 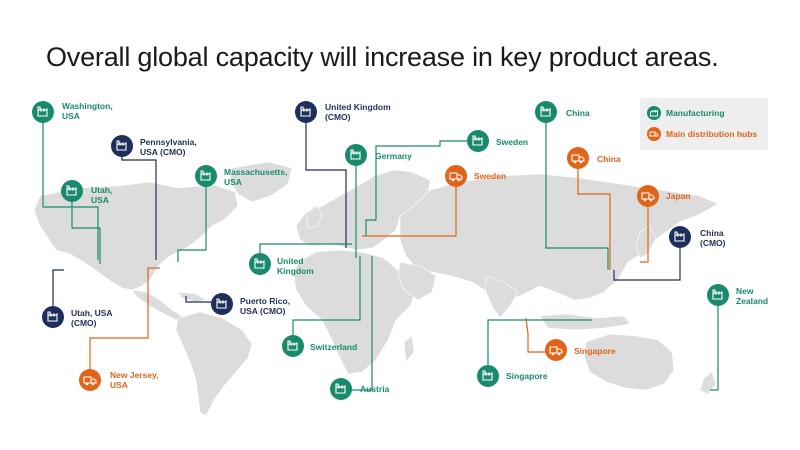 I want to click on leader-switzerland, so click(x=326, y=300).